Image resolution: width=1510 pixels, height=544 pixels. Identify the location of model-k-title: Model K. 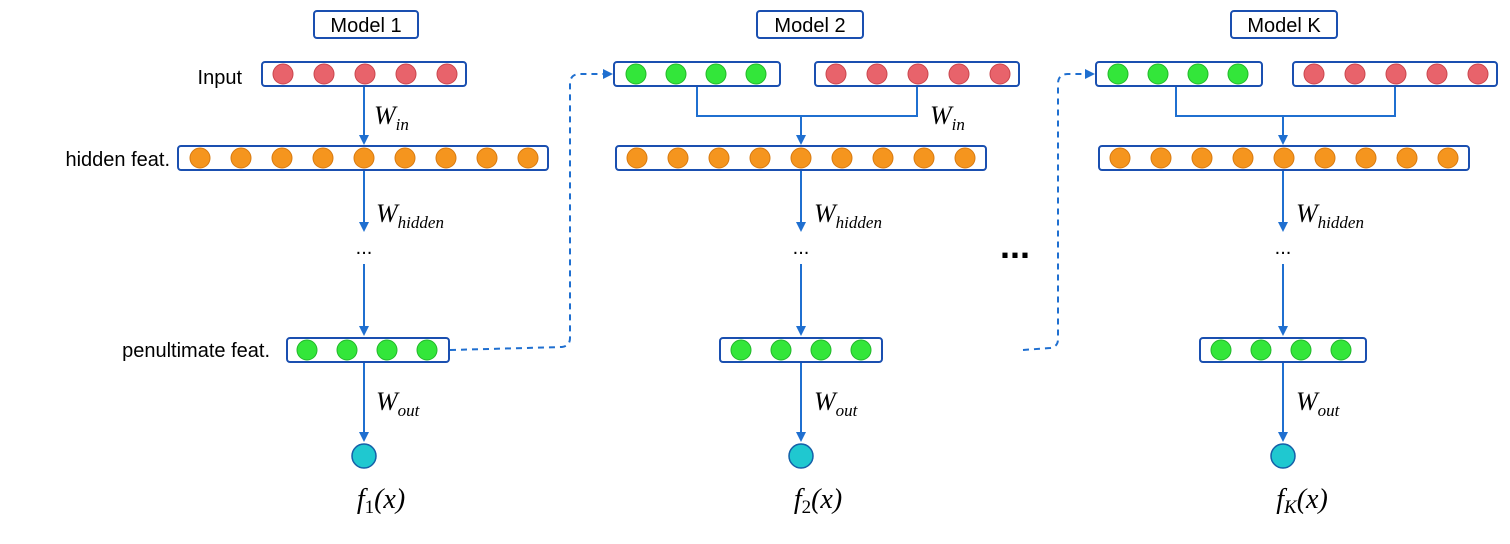
(1284, 26).